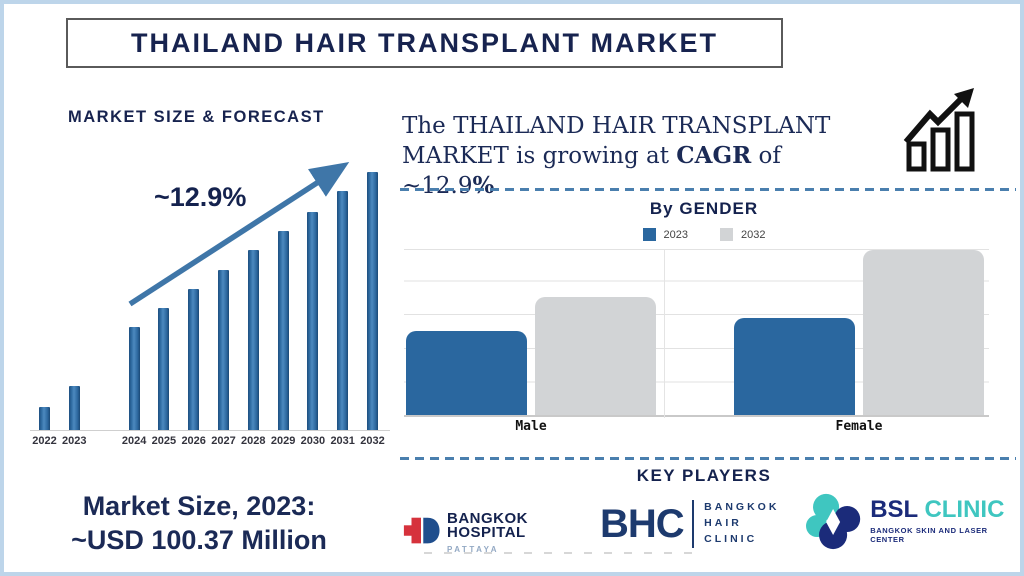 This screenshot has width=1024, height=576. I want to click on logo-bsl-clinic: BSL CLINIC BANGKOK SKIN AND LASER CENTER, so click(913, 521).